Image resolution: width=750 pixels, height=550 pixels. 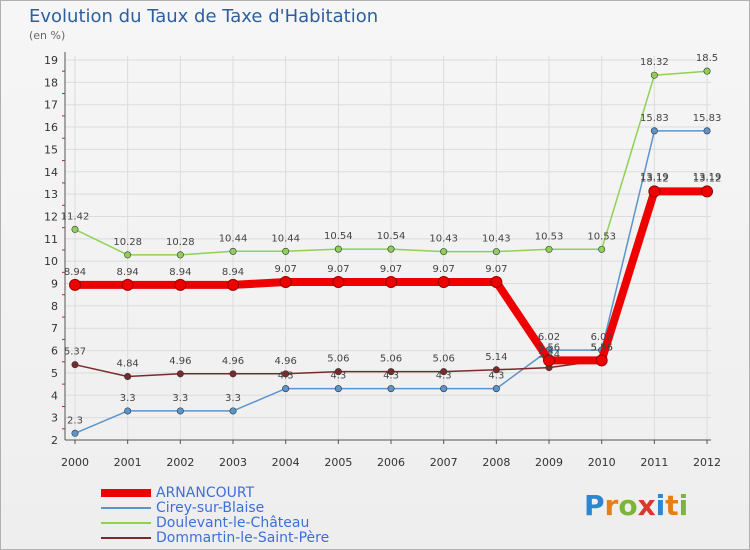 I want to click on chart-subtitle: (en %), so click(x=47, y=35).